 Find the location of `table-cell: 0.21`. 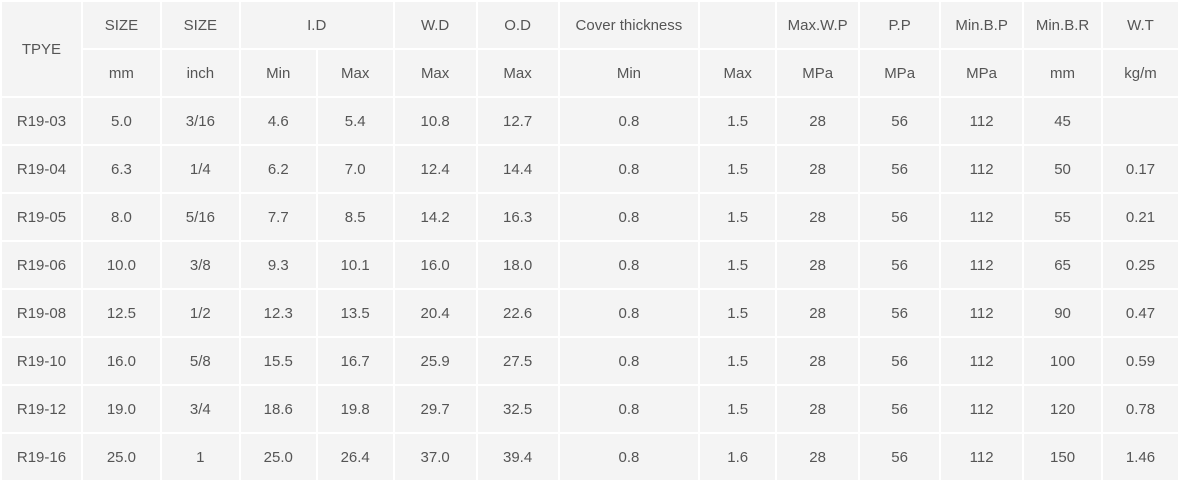

table-cell: 0.21 is located at coordinates (1140, 217).